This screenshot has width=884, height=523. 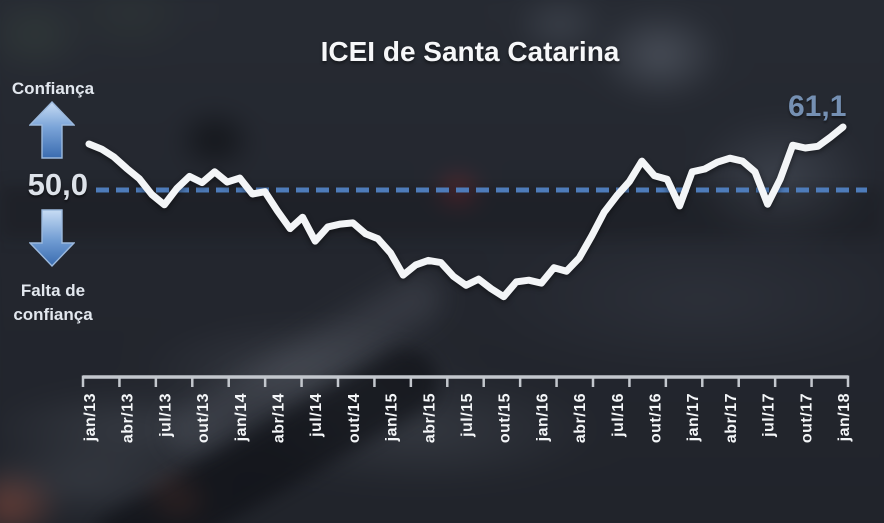 I want to click on confidence-label: Confiança, so click(x=53, y=88).